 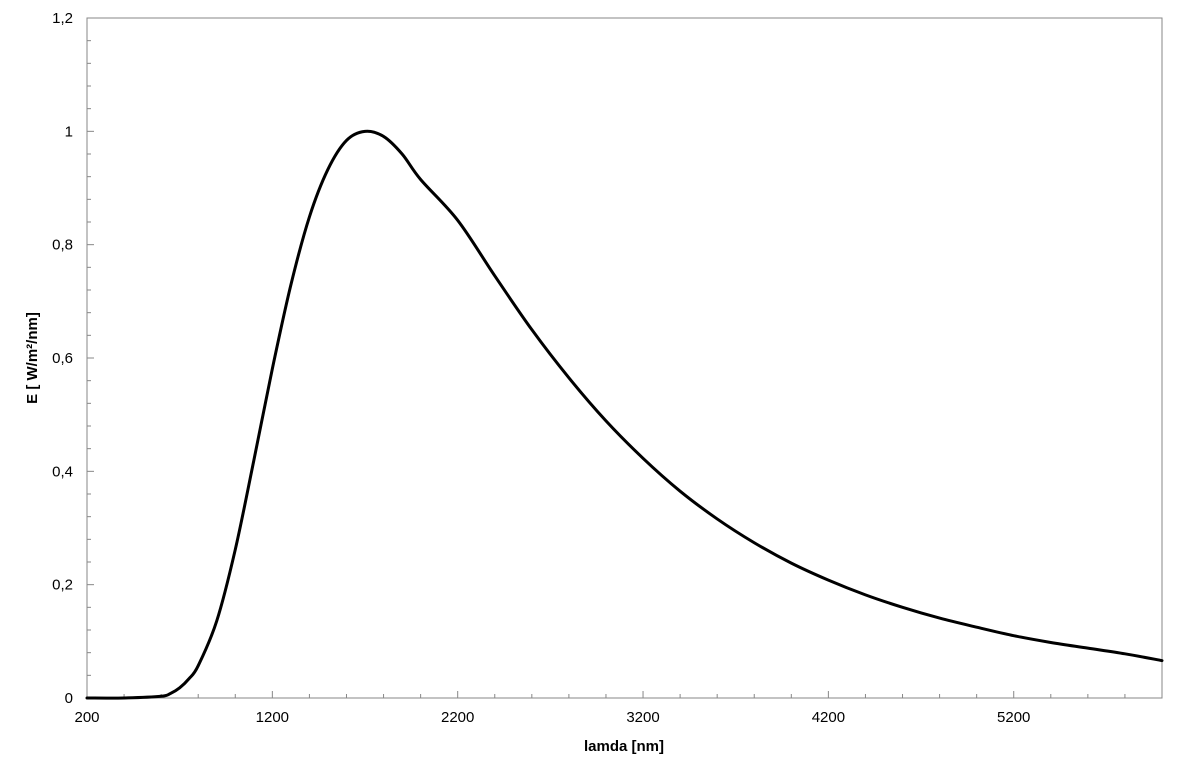 What do you see at coordinates (62, 585) in the screenshot?
I see `y-tick-label: 0,2` at bounding box center [62, 585].